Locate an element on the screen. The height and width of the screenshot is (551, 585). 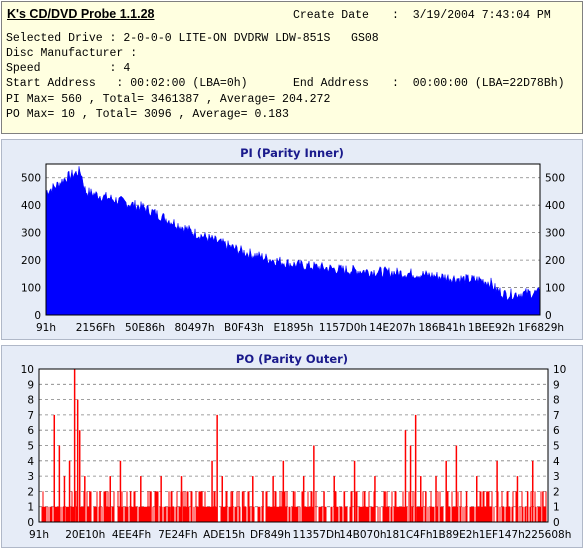
y-tick-label-left: 9 is located at coordinates (30, 385).